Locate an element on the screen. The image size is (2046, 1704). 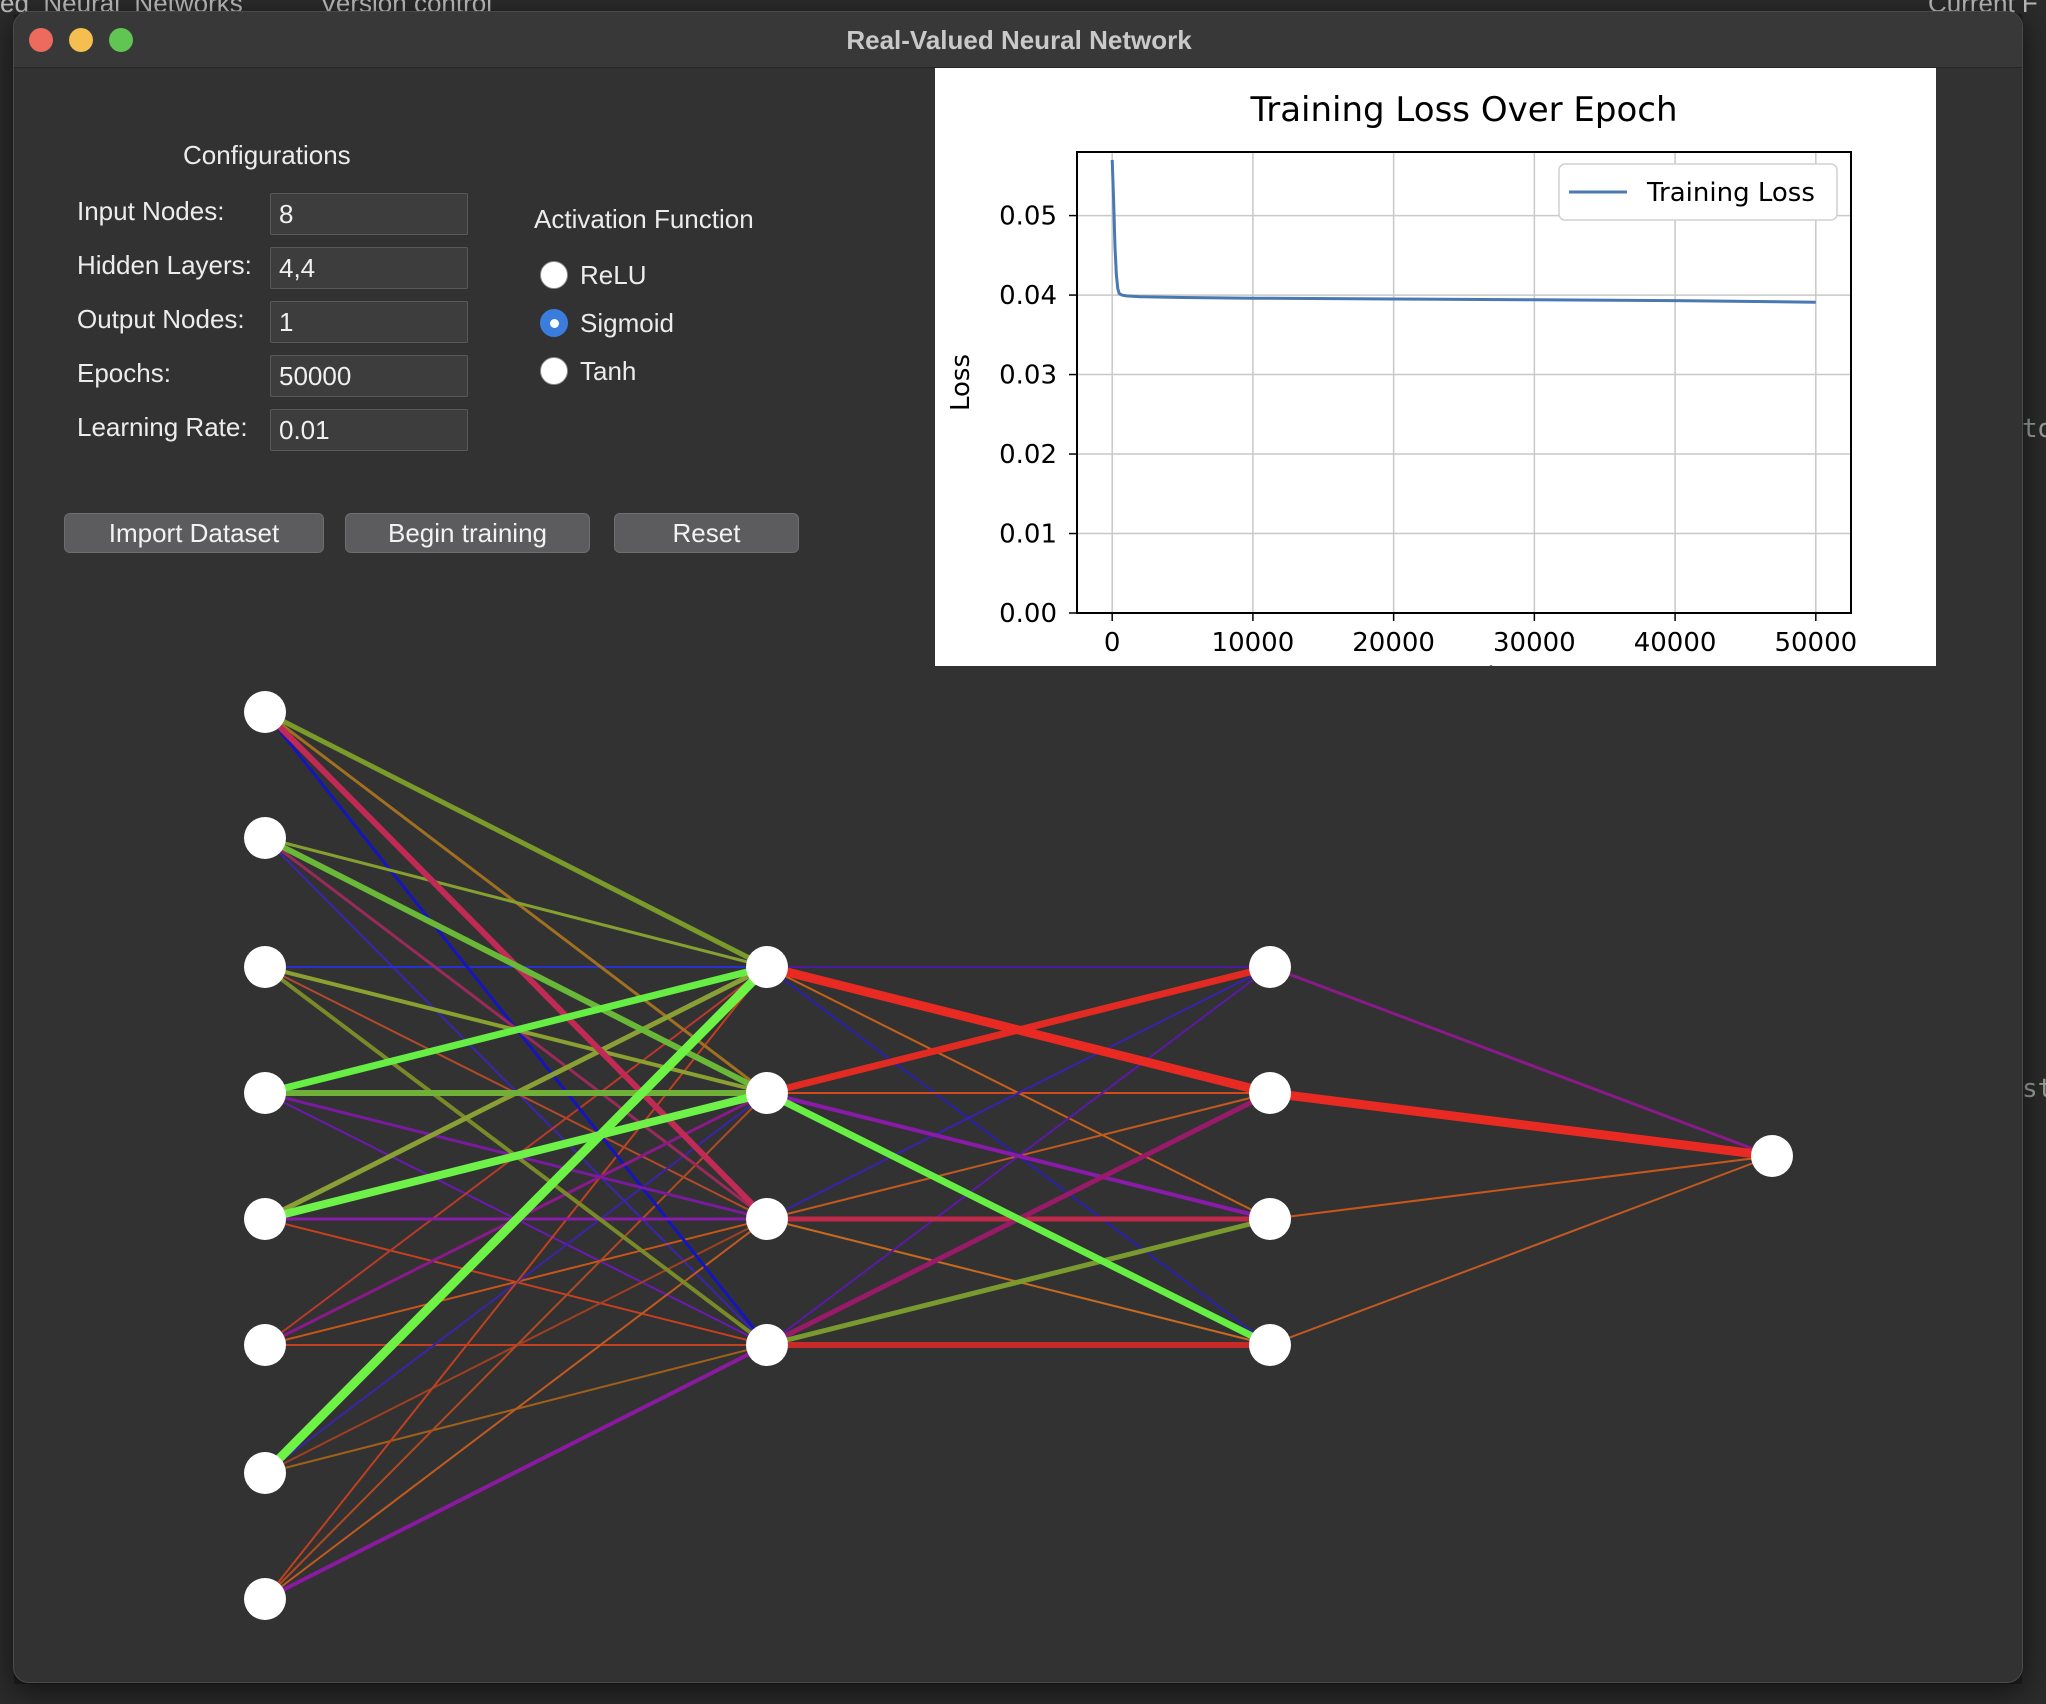
ide-version-control: Version control is located at coordinates (406, 7).